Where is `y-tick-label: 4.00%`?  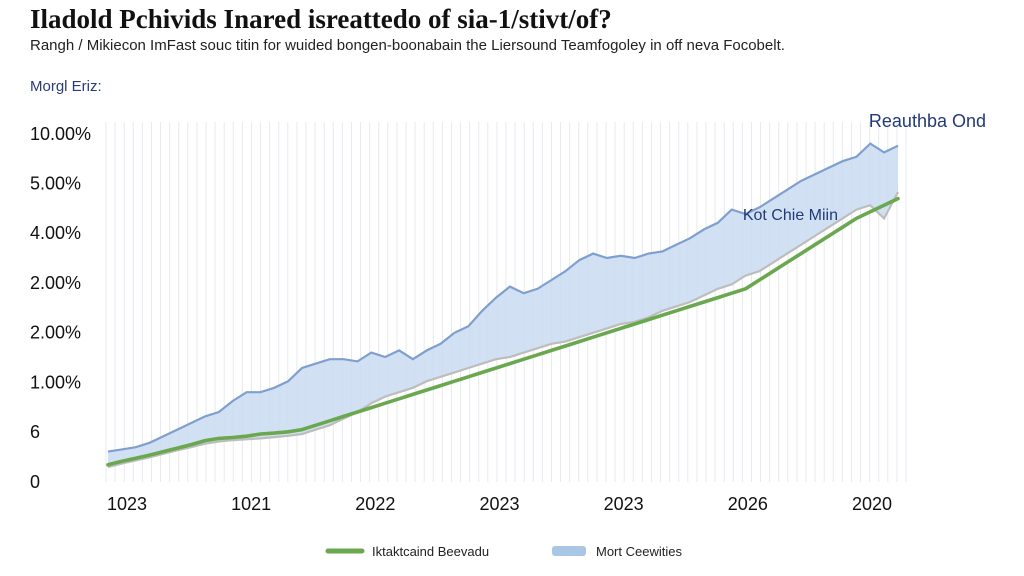 y-tick-label: 4.00% is located at coordinates (55, 233).